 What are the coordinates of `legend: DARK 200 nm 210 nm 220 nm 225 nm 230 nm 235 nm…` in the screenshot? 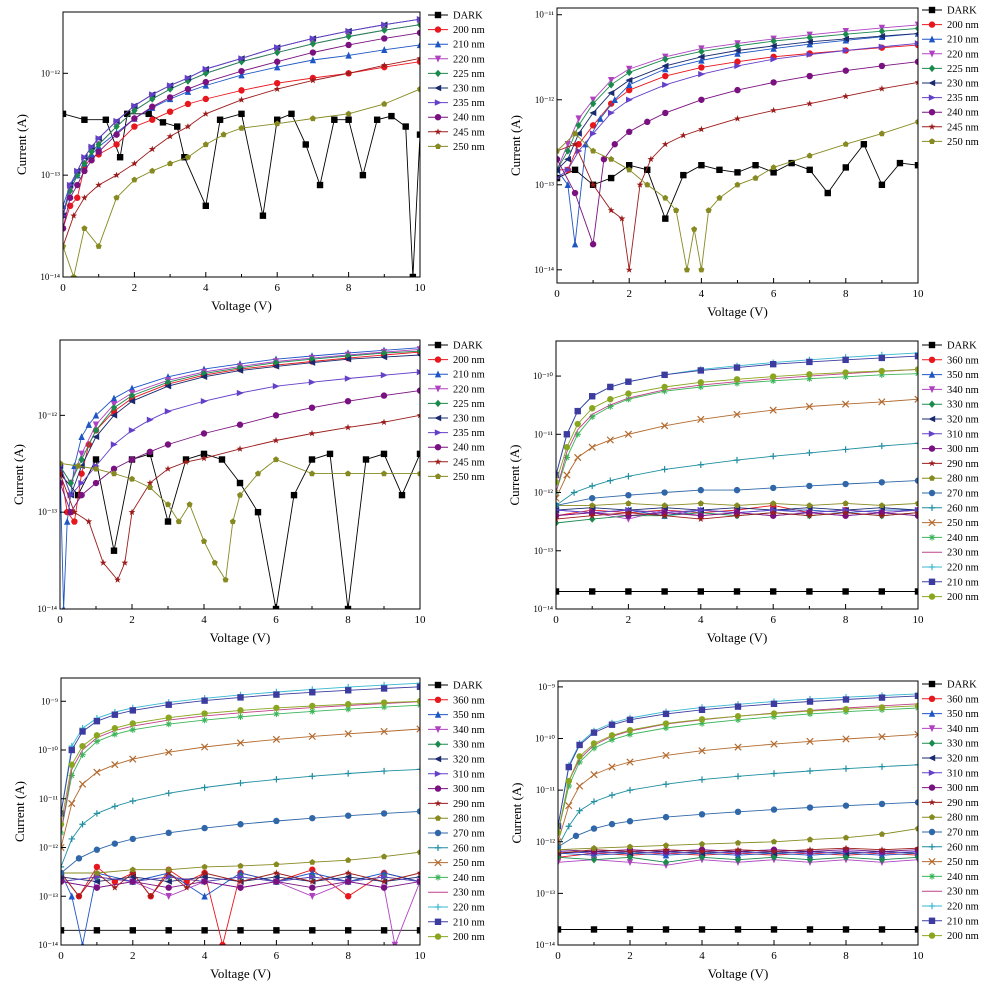 It's located at (456, 412).